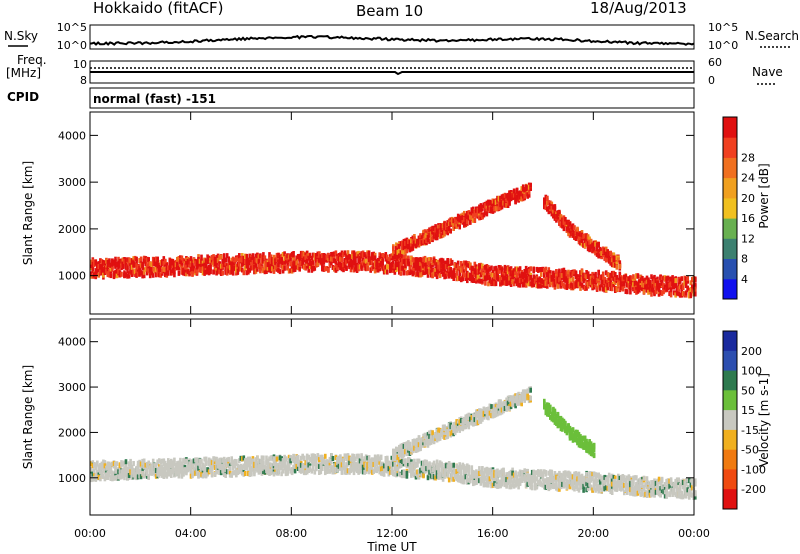 The width and height of the screenshot is (800, 554). I want to click on freq-tick-high: 10, so click(80, 64).